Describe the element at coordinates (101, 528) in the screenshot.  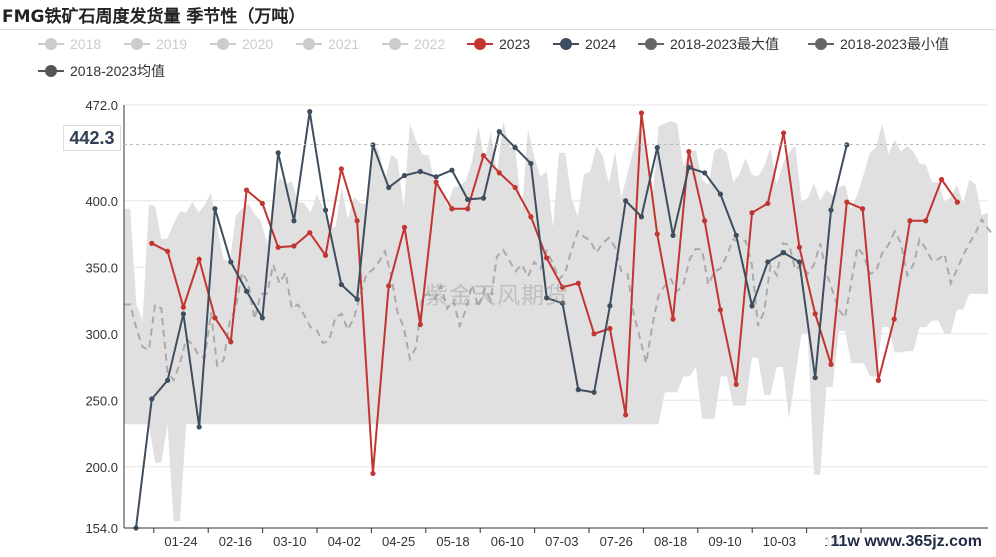
I see `y-tick-label: 154.0` at that location.